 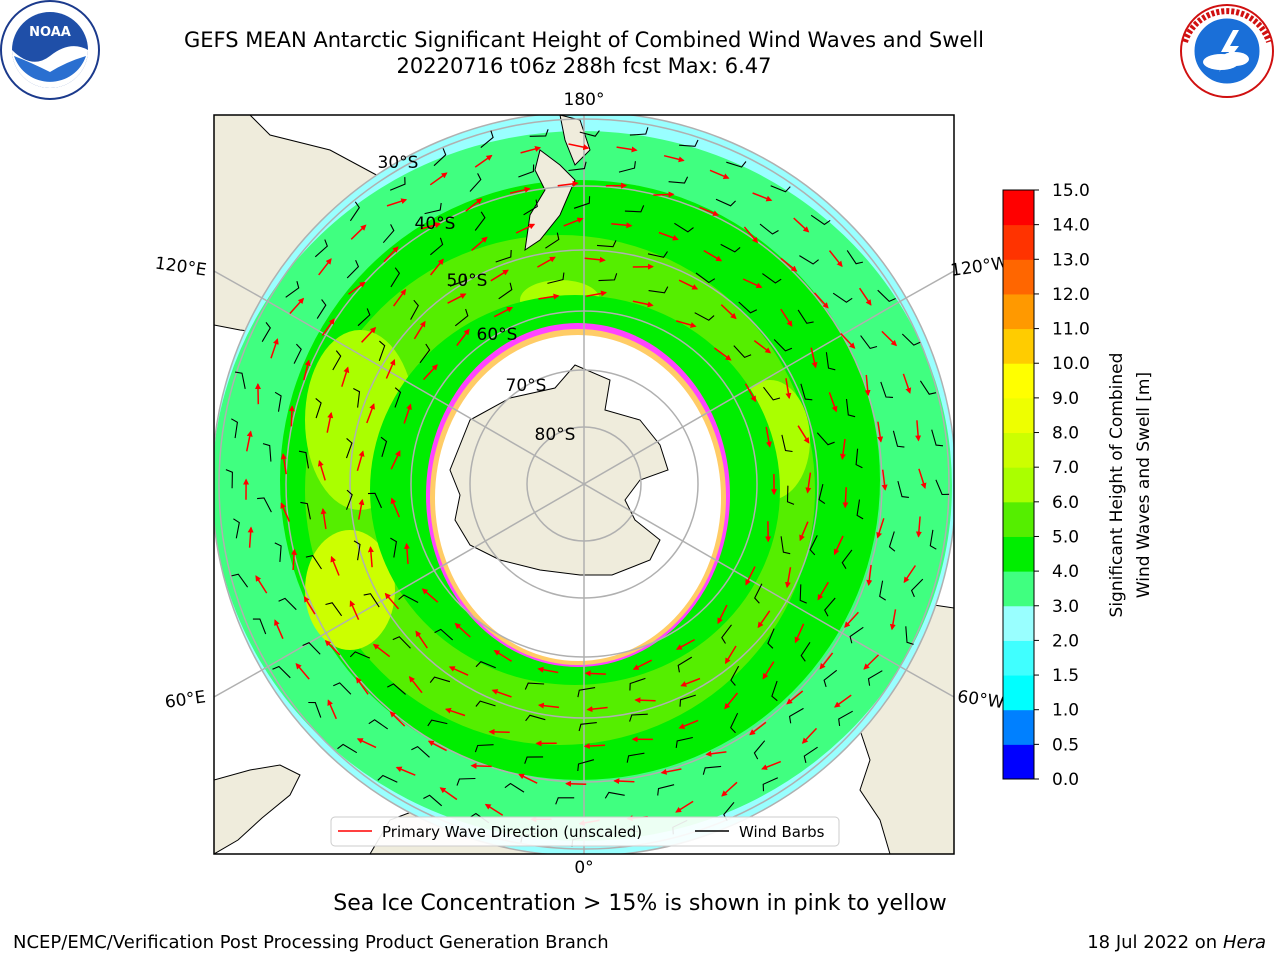 I want to click on colorbar-tick-label: 13.0, so click(x=1071, y=260).